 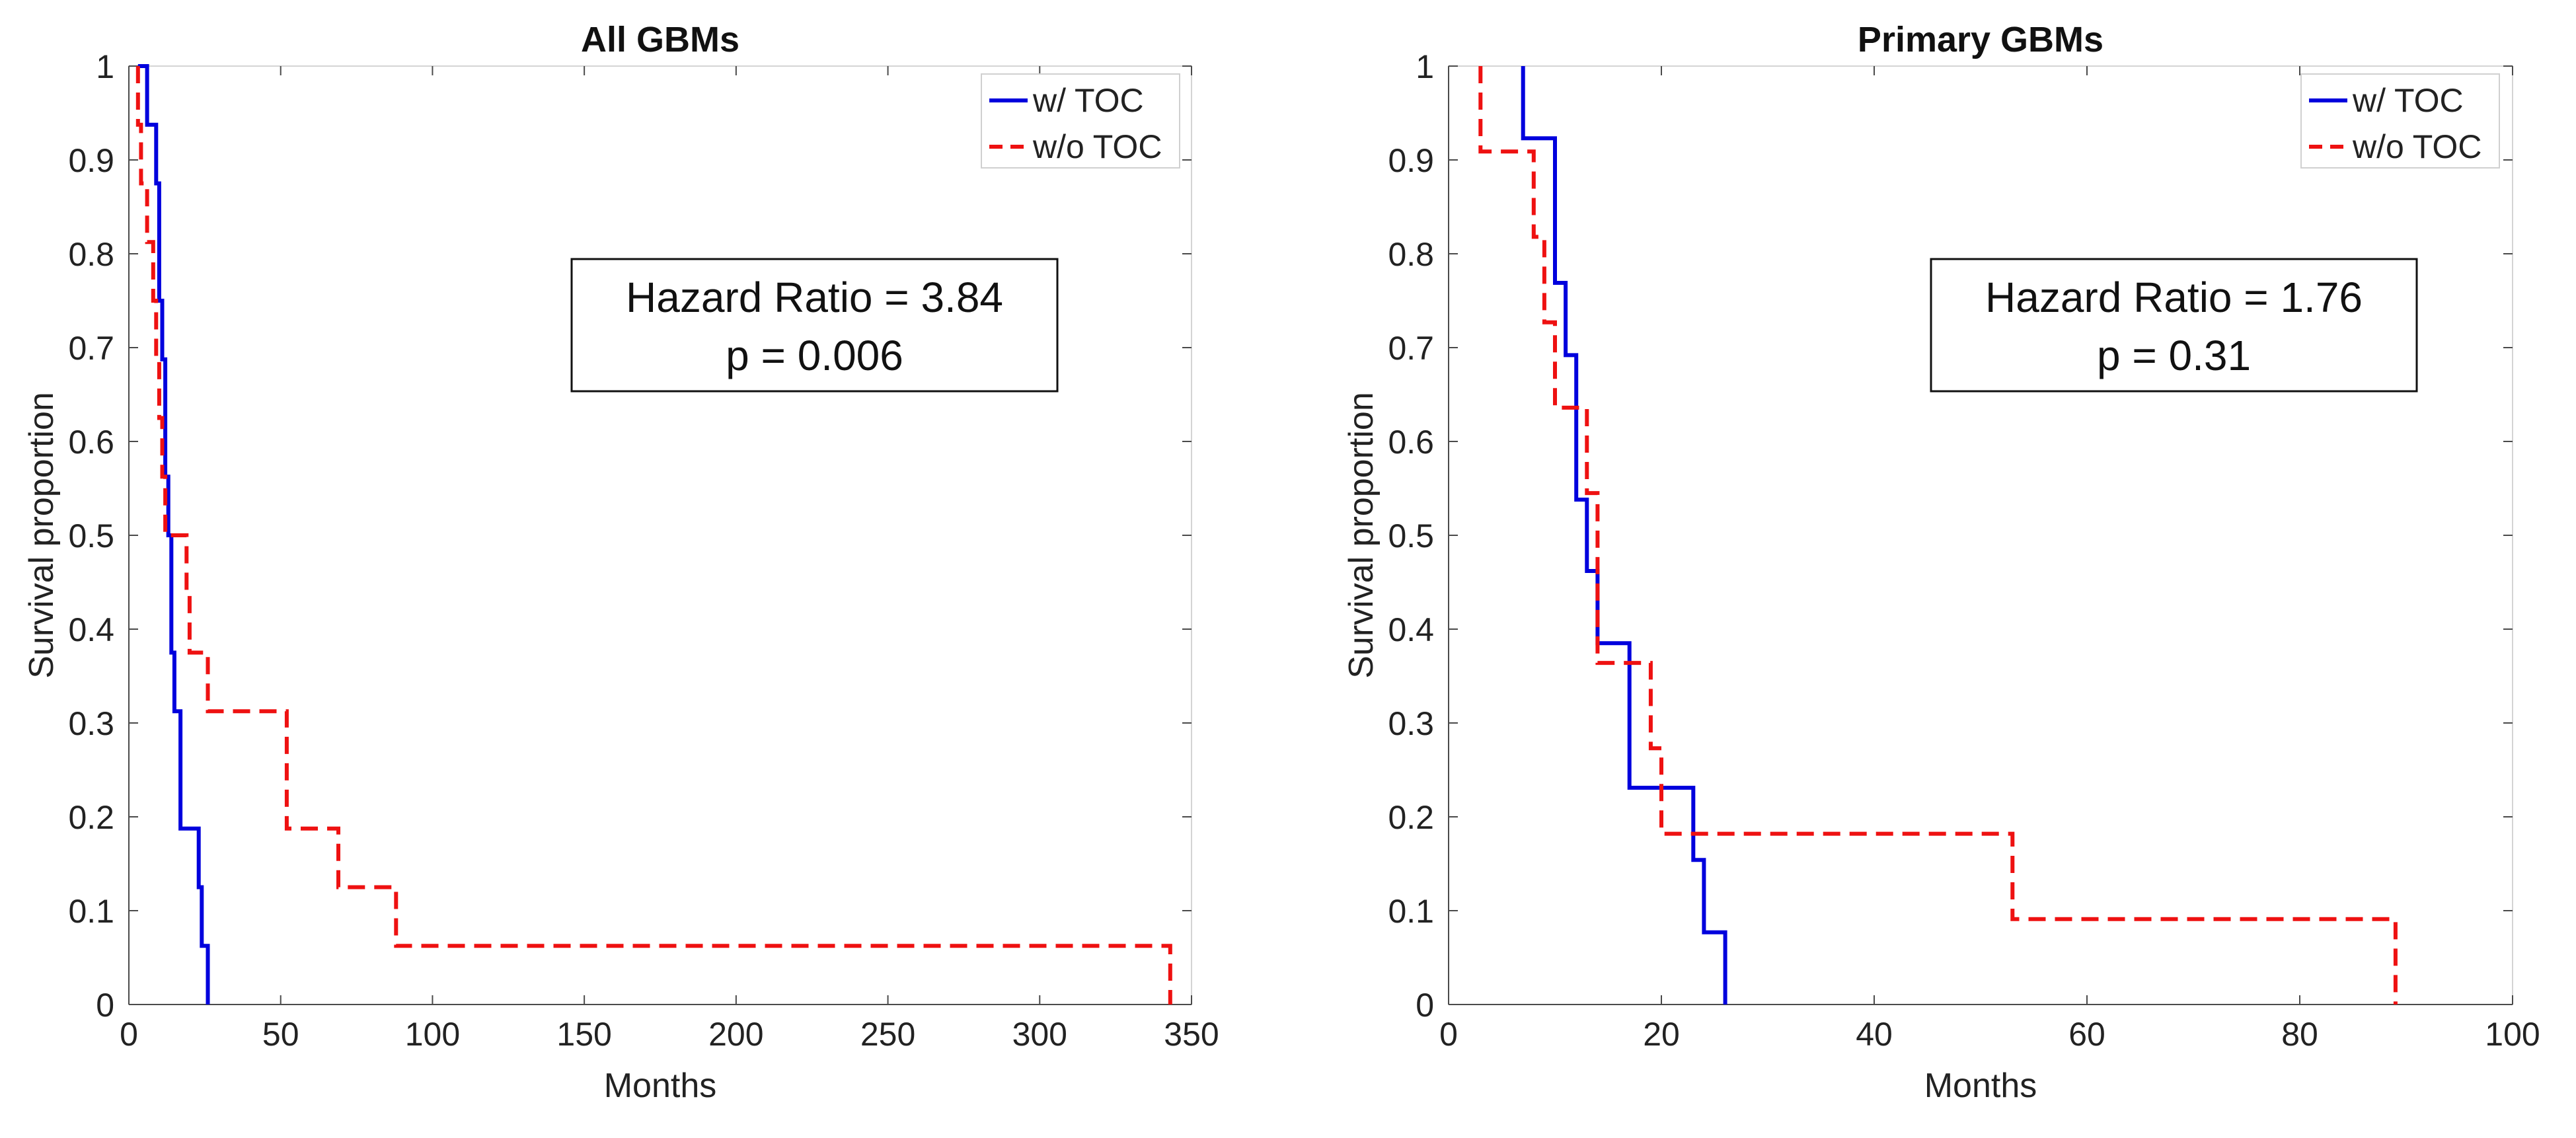 What do you see at coordinates (2416, 146) in the screenshot?
I see `chart2-legend-label: w/o TOC` at bounding box center [2416, 146].